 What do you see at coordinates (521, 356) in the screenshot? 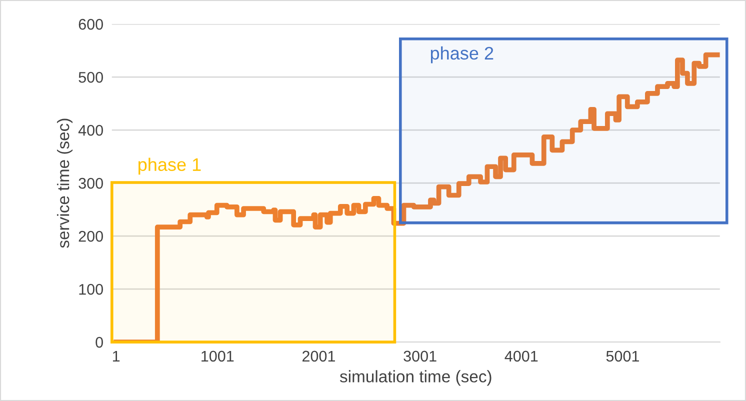
I see `x-tick-label: 4001` at bounding box center [521, 356].